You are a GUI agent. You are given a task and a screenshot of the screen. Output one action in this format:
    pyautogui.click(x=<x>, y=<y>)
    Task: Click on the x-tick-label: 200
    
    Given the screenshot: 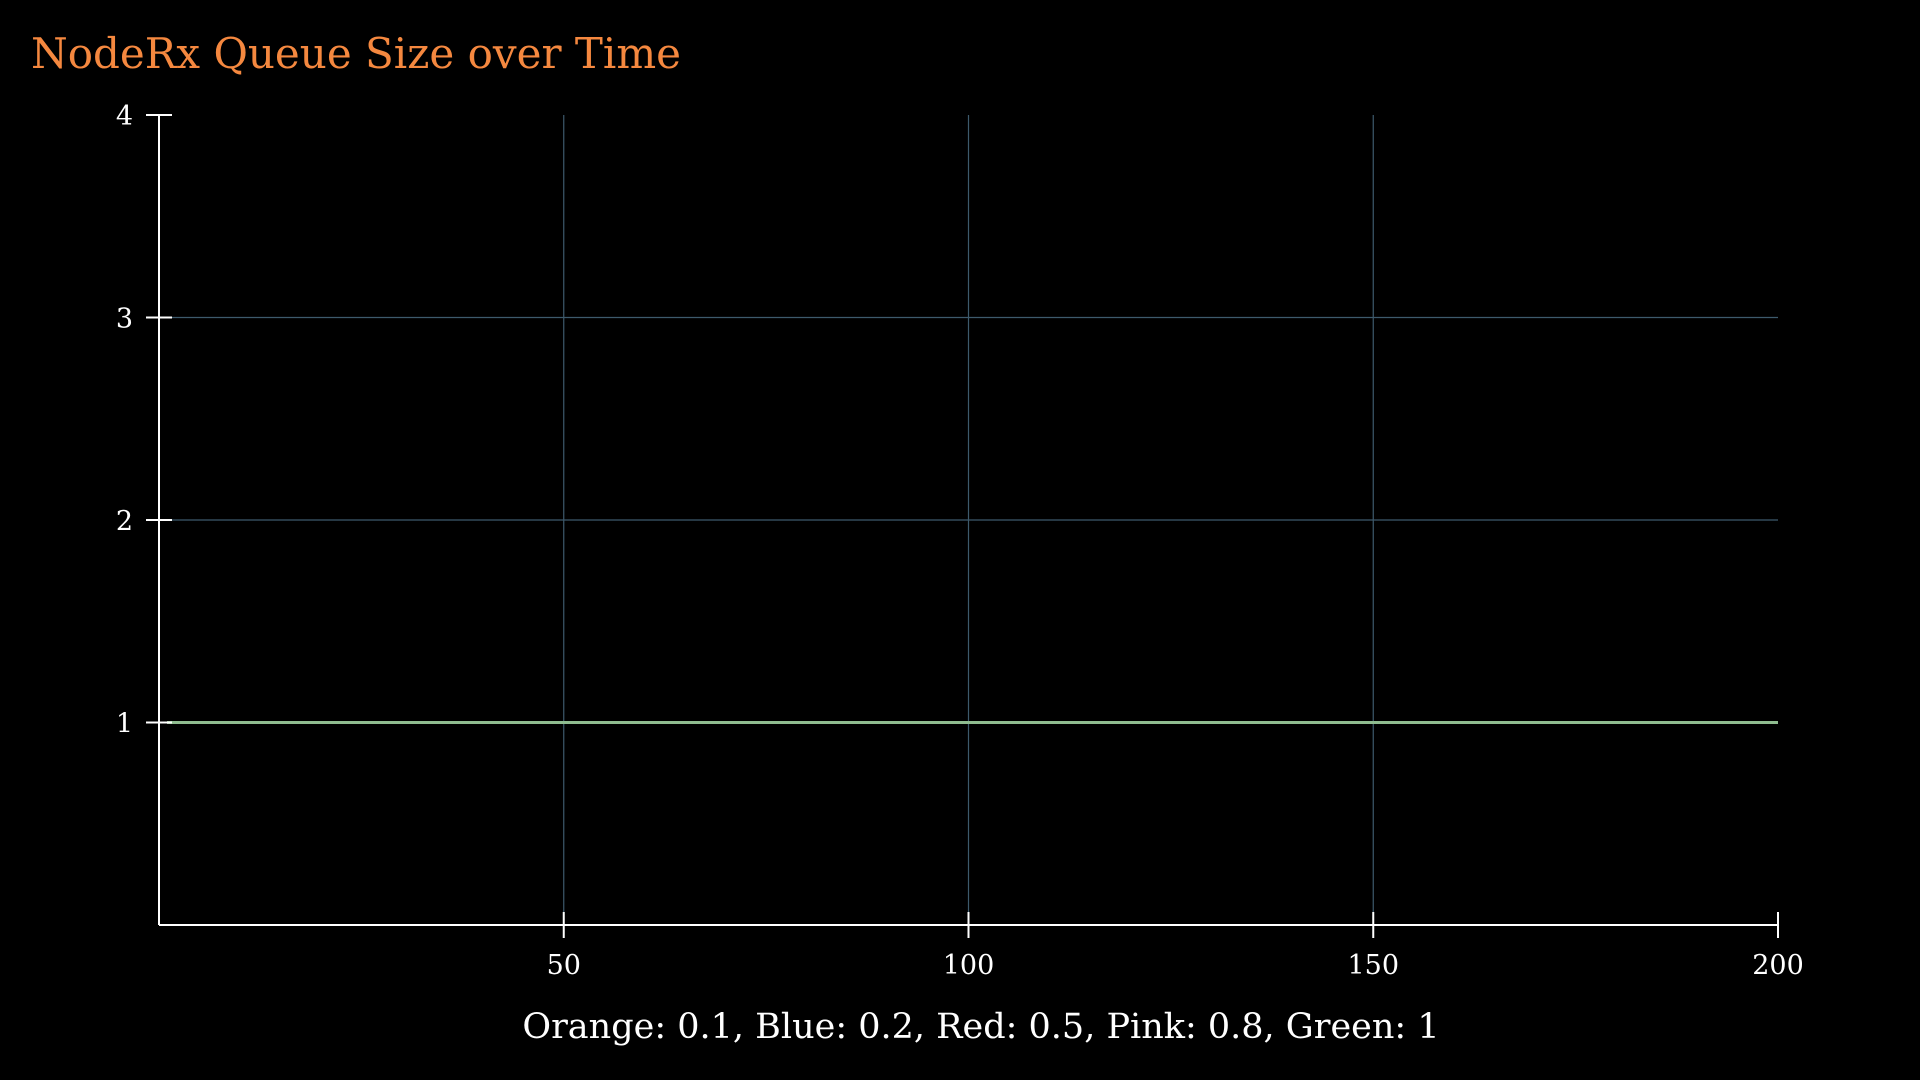 What is the action you would take?
    pyautogui.click(x=1778, y=965)
    